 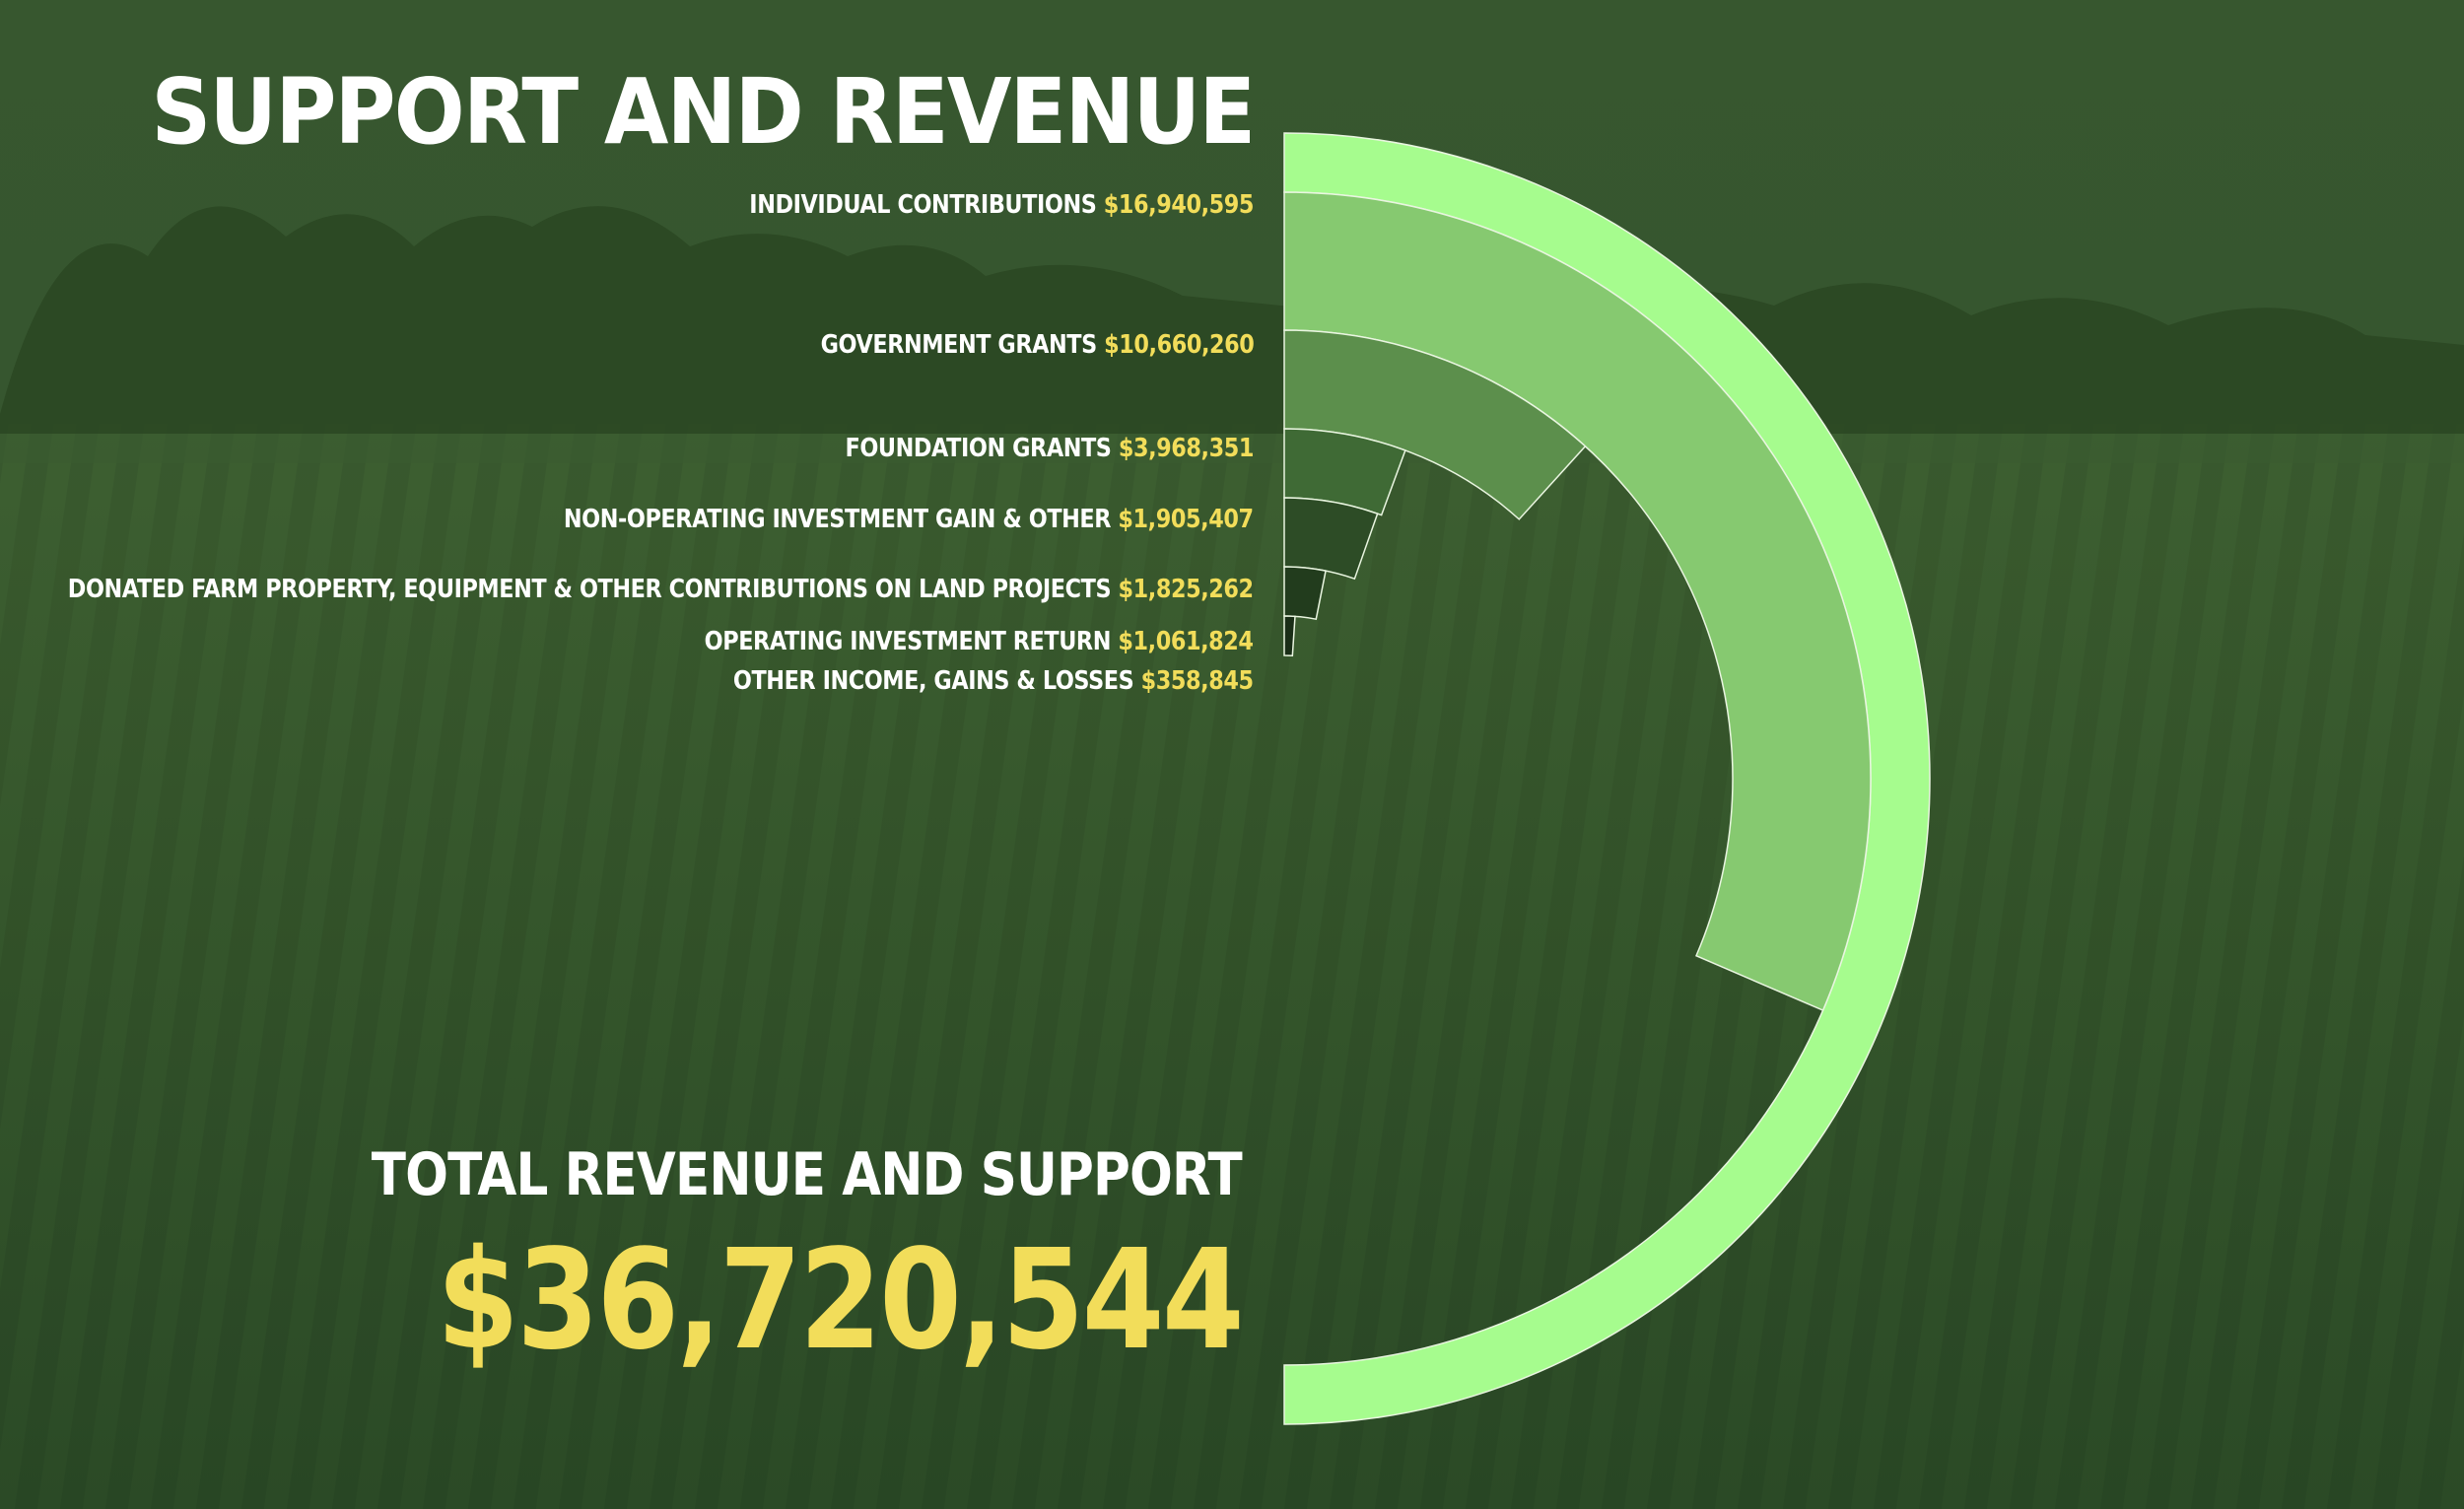 What do you see at coordinates (1179, 205) in the screenshot?
I see `category-value: $16,940,595` at bounding box center [1179, 205].